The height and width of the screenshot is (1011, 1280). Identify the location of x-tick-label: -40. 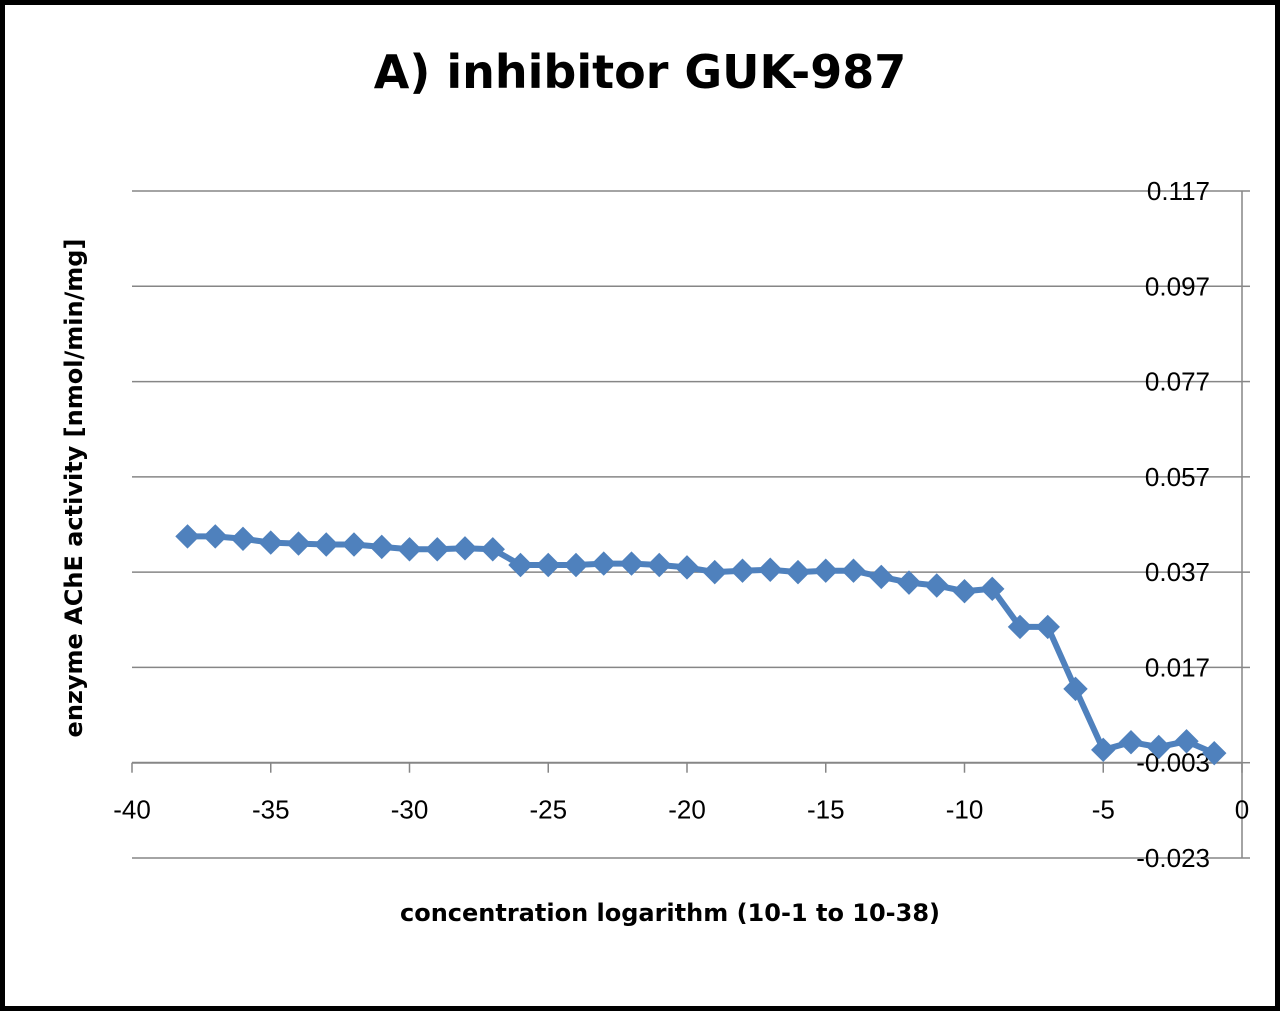
(132, 810).